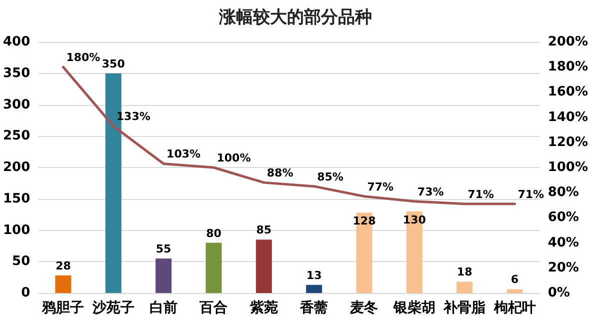 Image resolution: width=591 pixels, height=321 pixels. Describe the element at coordinates (83, 57) in the screenshot. I see `data-label: 180%` at that location.